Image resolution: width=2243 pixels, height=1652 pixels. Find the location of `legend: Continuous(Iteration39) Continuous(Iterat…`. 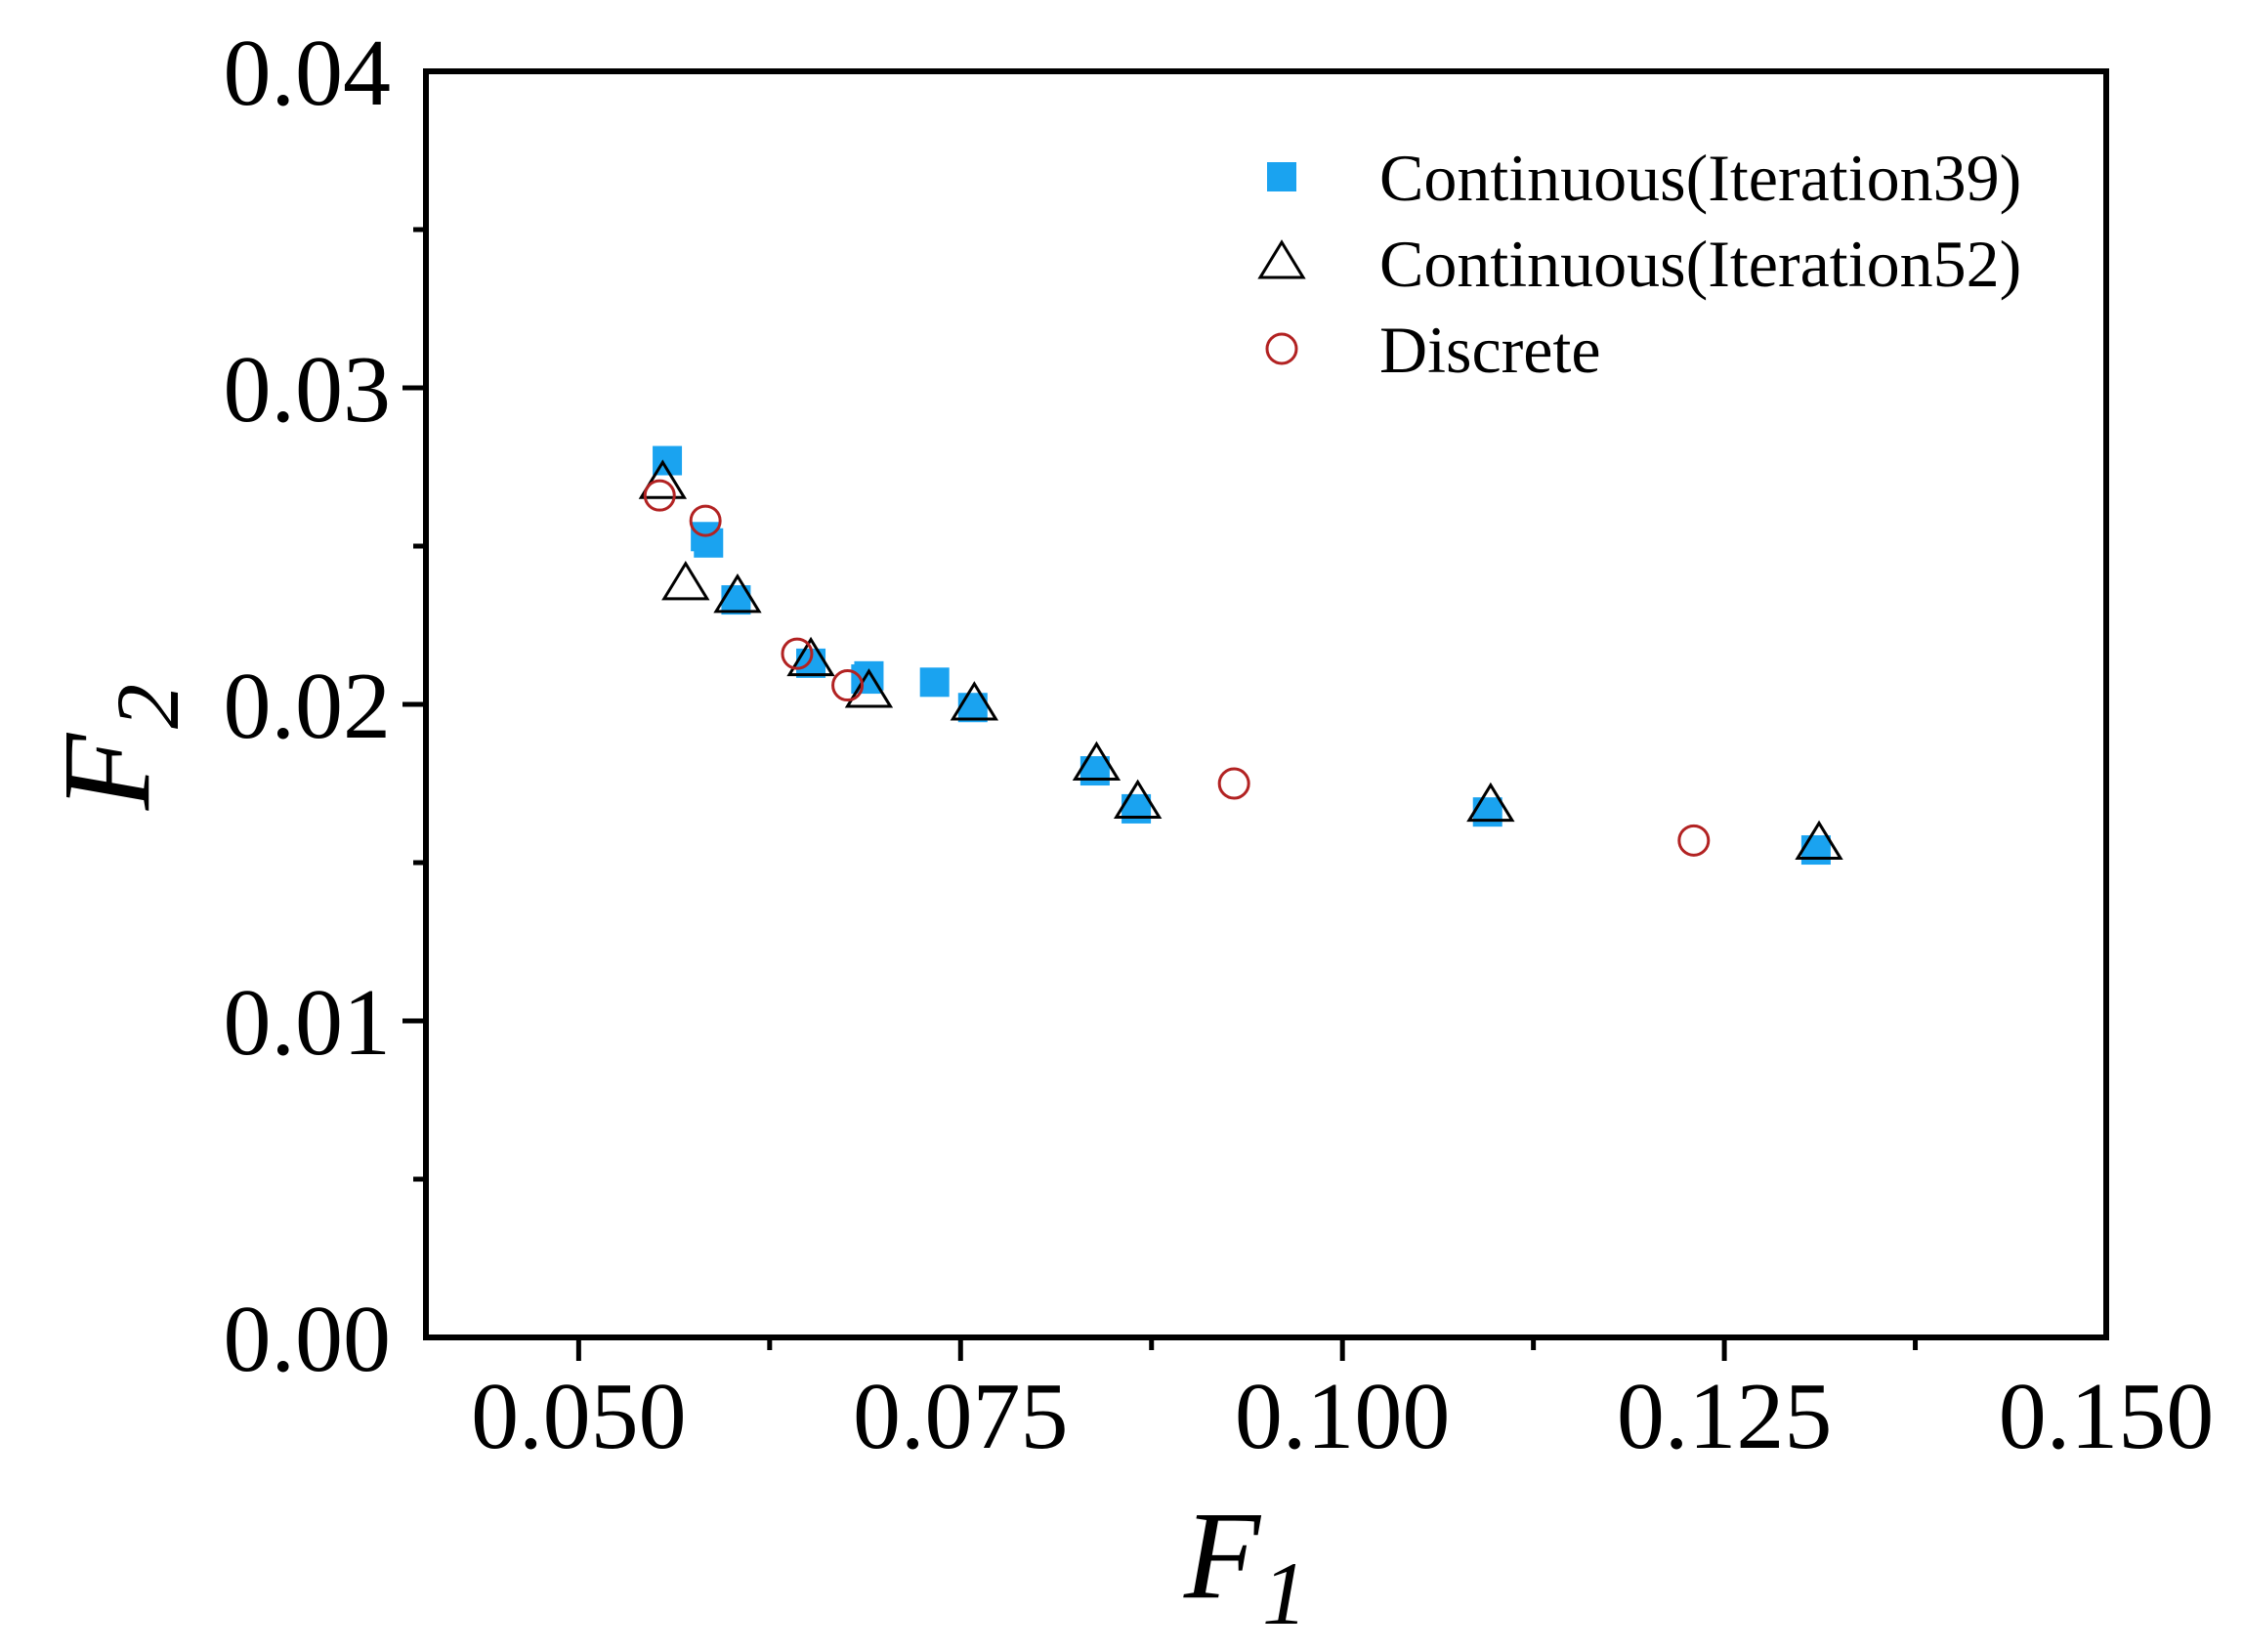

legend: Continuous(Iteration39) Continuous(Iterat… is located at coordinates (1639, 264).